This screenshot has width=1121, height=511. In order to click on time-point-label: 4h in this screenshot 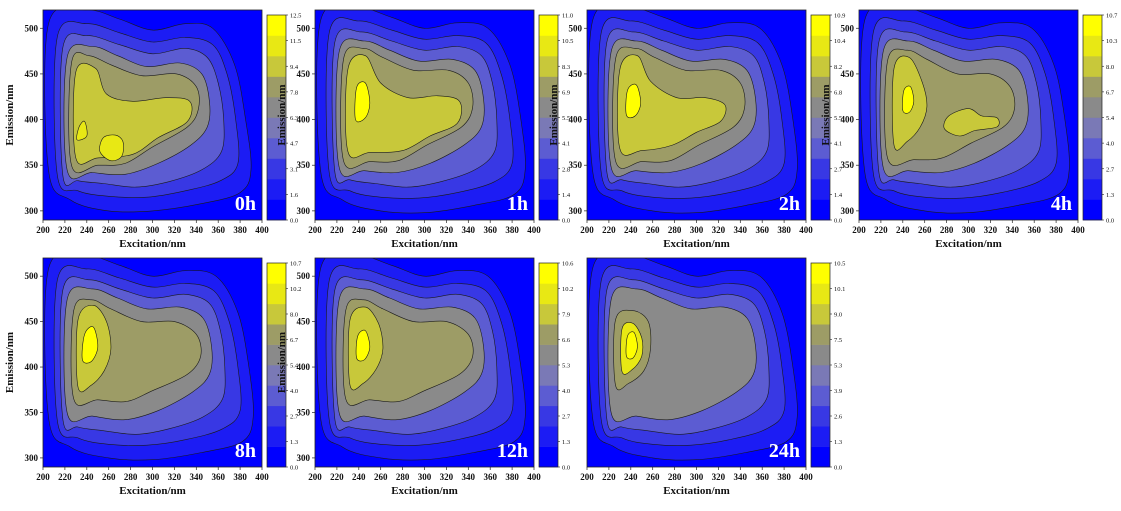, I will do `click(1061, 204)`.